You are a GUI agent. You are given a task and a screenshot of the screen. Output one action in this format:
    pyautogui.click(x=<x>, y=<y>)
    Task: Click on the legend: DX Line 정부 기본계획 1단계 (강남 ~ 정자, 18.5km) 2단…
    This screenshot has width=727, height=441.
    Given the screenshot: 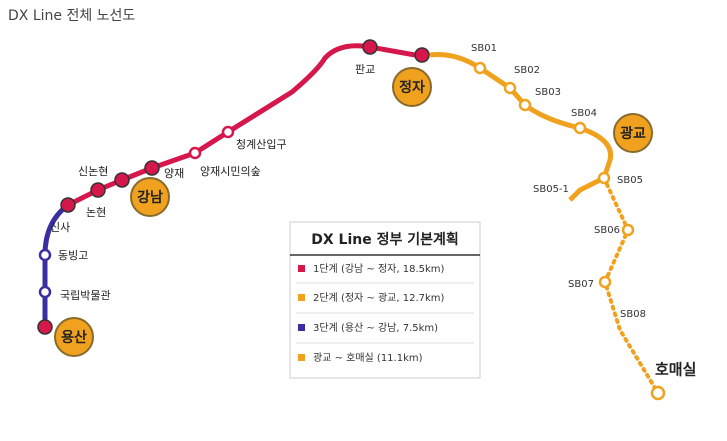 What is the action you would take?
    pyautogui.click(x=385, y=300)
    